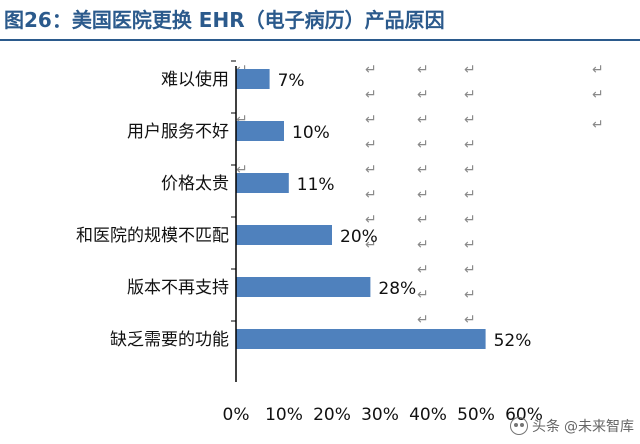  I want to click on x-tick-label: 20%, so click(332, 415).